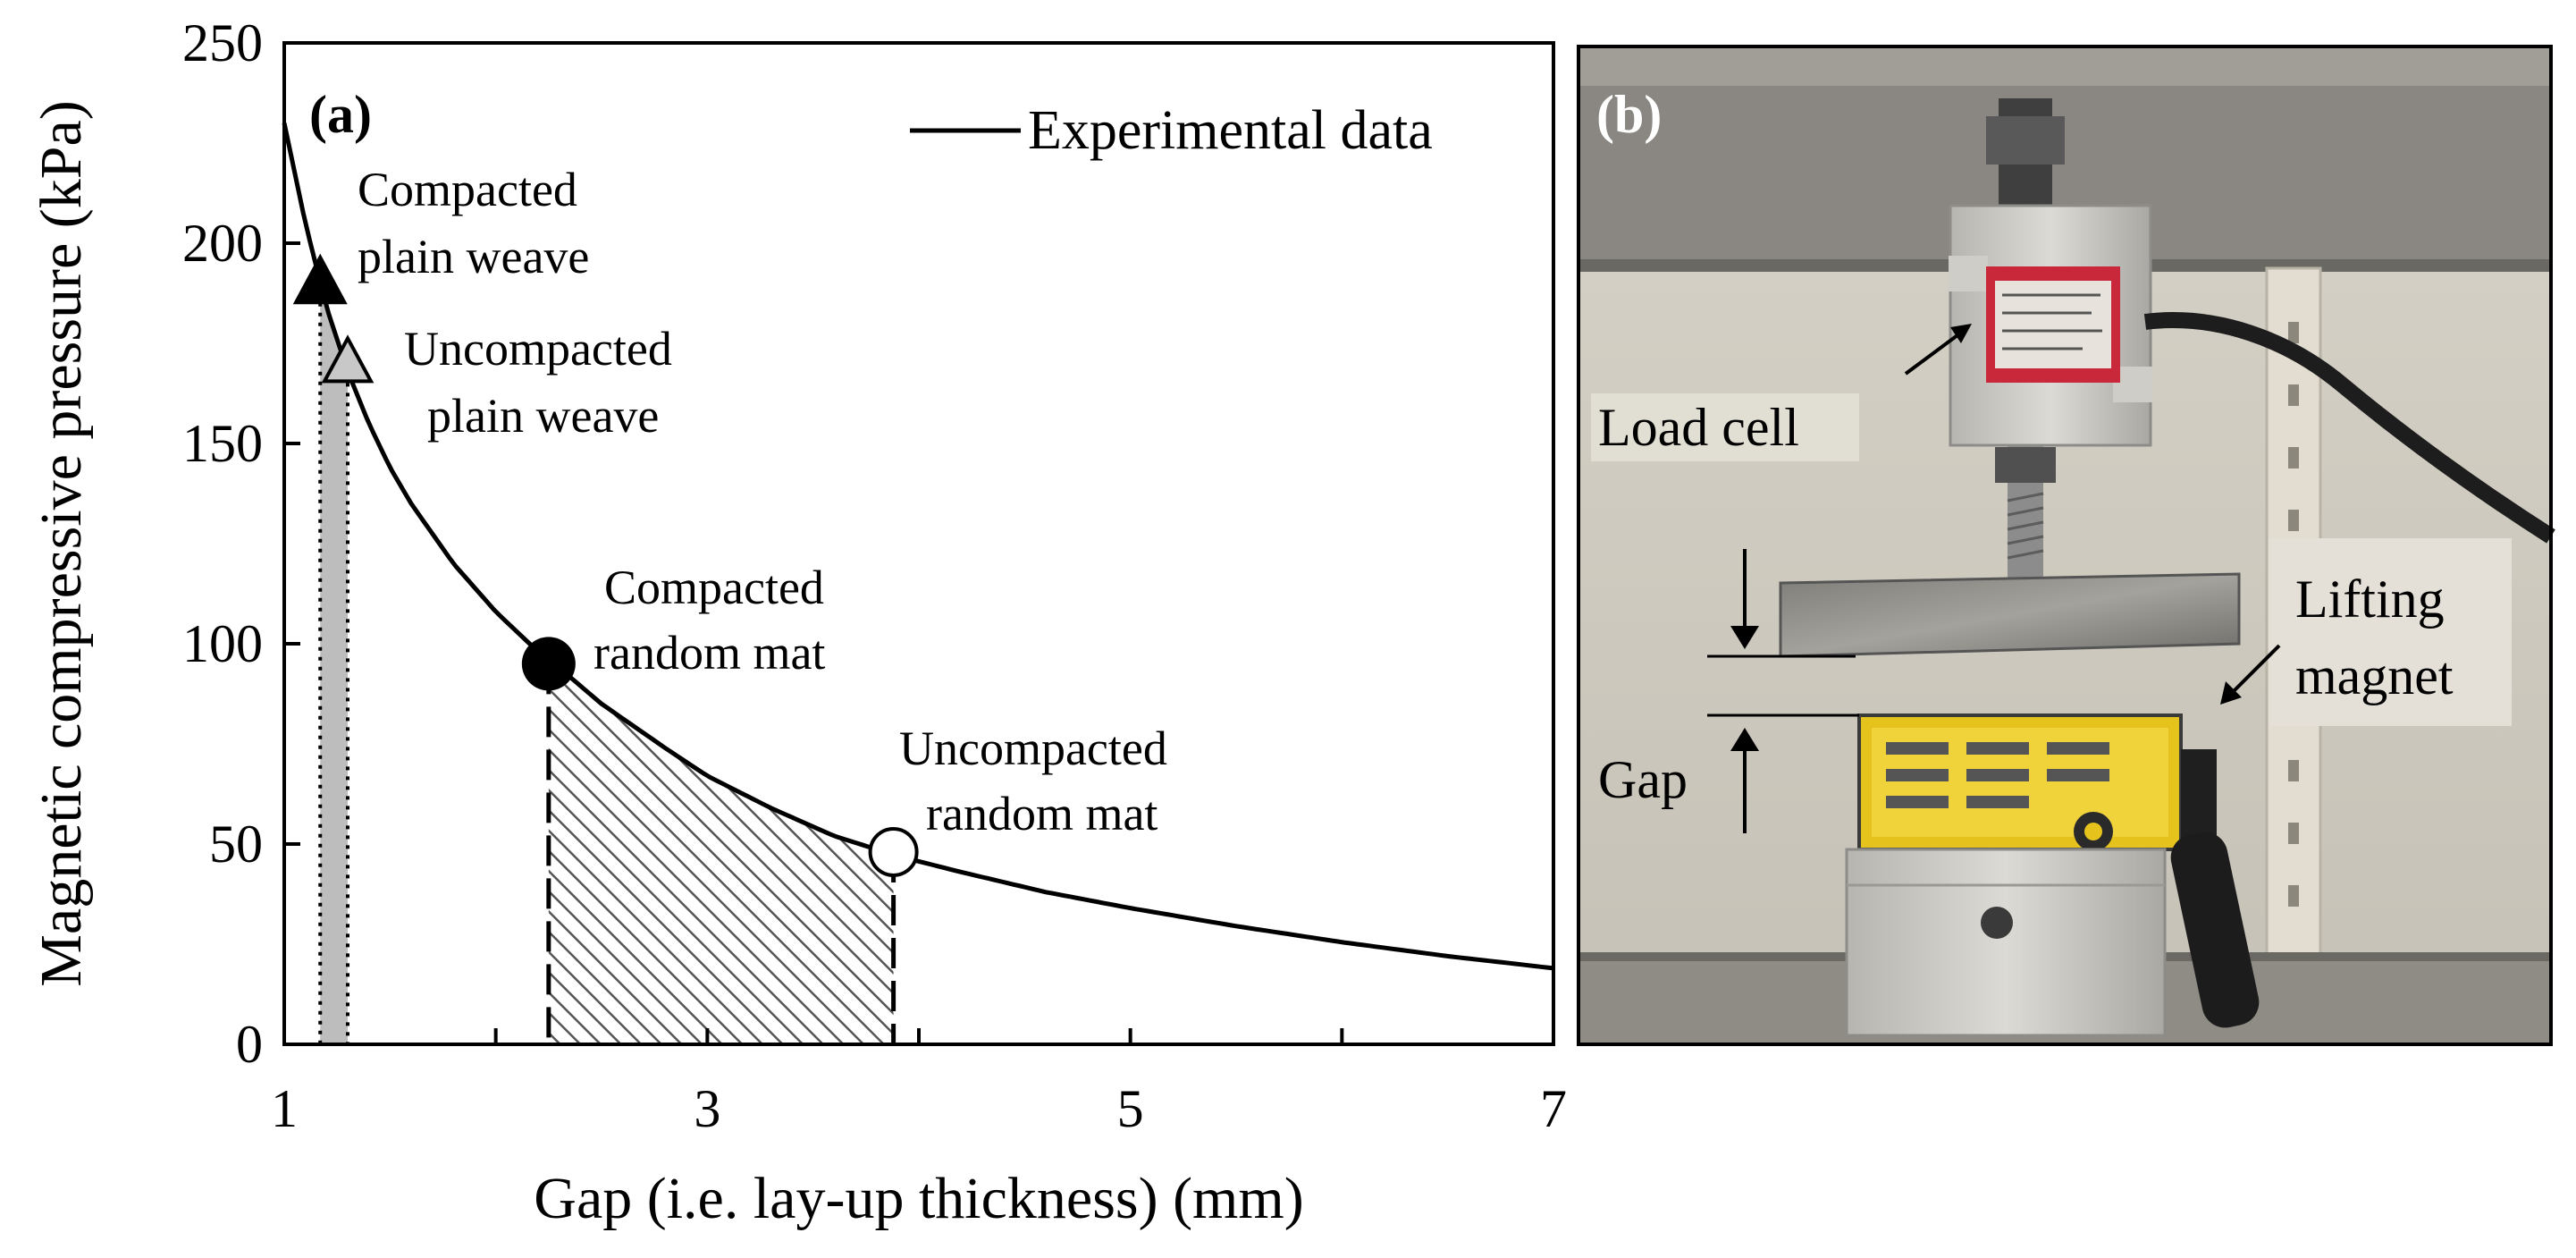  Describe the element at coordinates (236, 844) in the screenshot. I see `y-tick-label: 50` at that location.